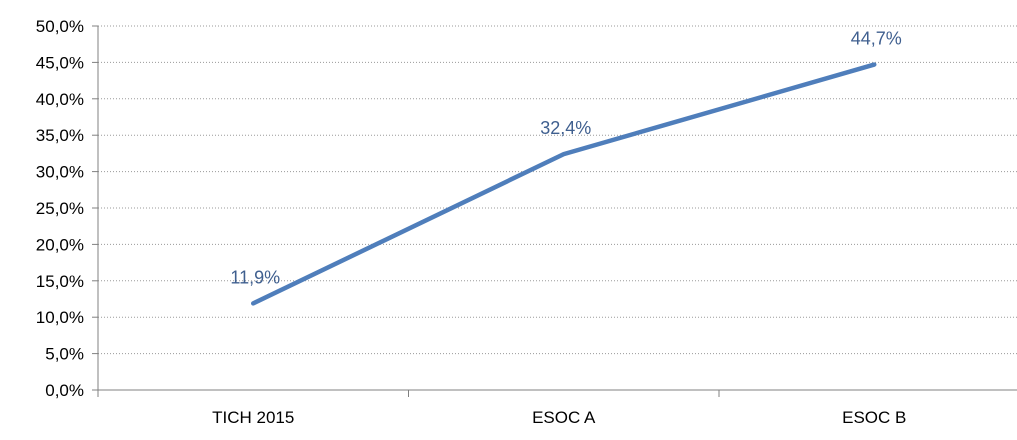  I want to click on x-axis-tick-labels: TICH 2015 ESOC A ESOC B, so click(559, 417).